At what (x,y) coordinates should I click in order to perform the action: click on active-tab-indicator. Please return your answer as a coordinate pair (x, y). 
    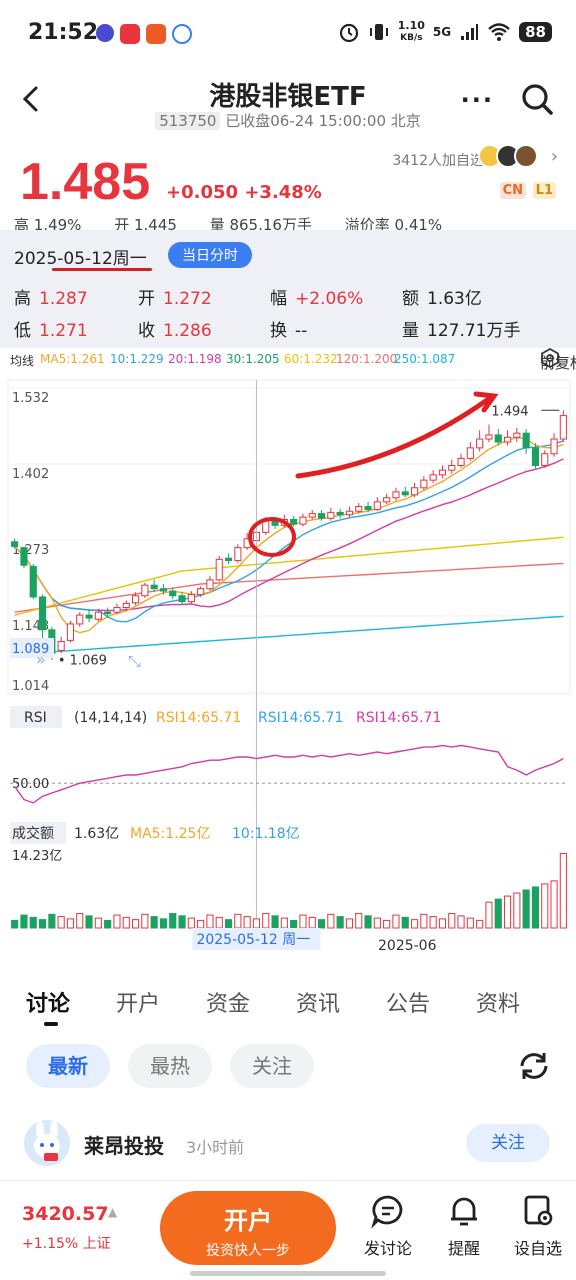
    Looking at the image, I should click on (51, 1024).